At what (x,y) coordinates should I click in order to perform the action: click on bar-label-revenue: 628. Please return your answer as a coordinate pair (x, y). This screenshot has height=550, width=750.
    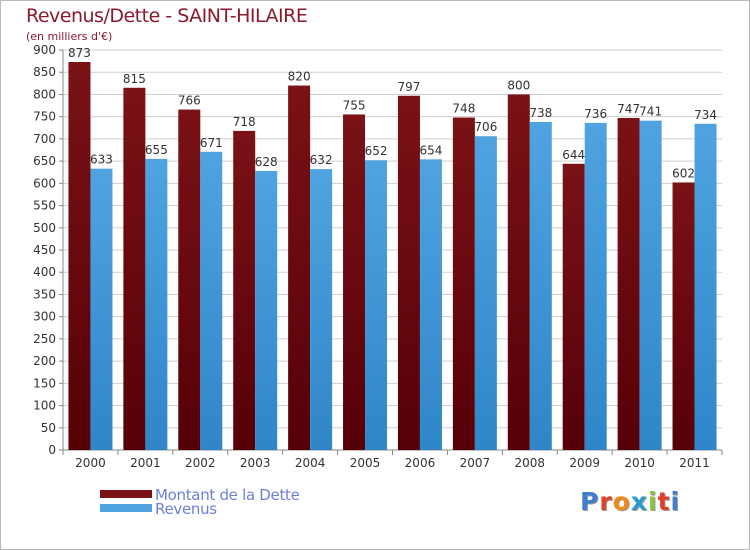
    Looking at the image, I should click on (266, 162).